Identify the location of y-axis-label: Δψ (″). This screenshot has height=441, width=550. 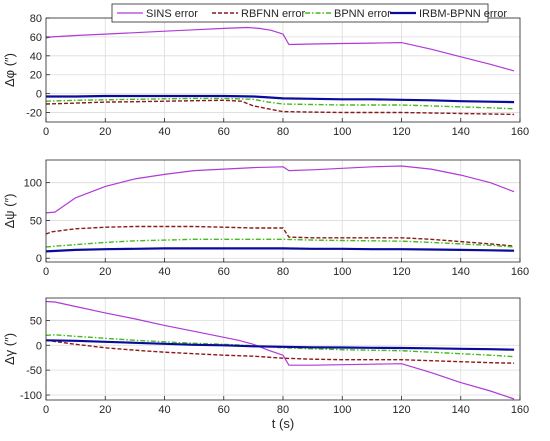
(9, 211).